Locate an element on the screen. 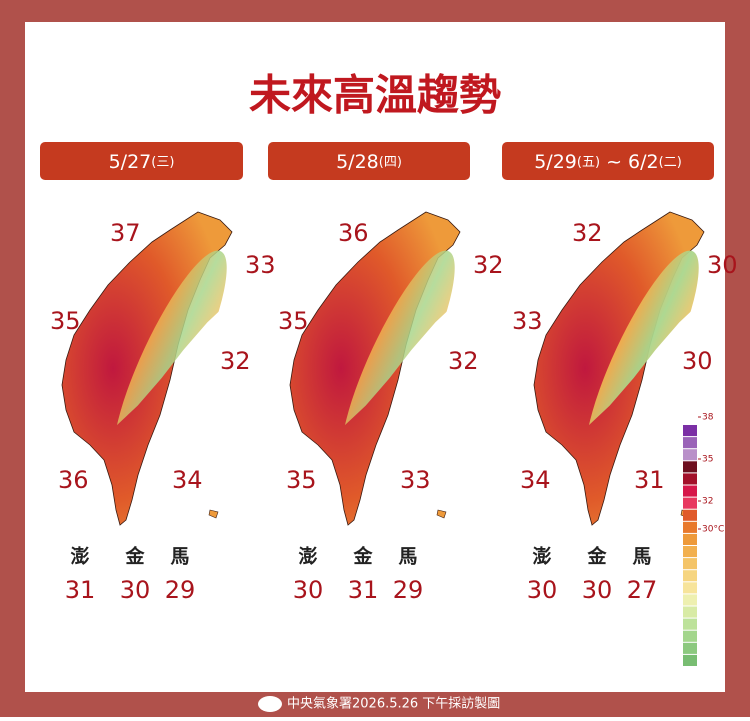 Image resolution: width=750 pixels, height=721 pixels. date-part: (二) is located at coordinates (670, 162).